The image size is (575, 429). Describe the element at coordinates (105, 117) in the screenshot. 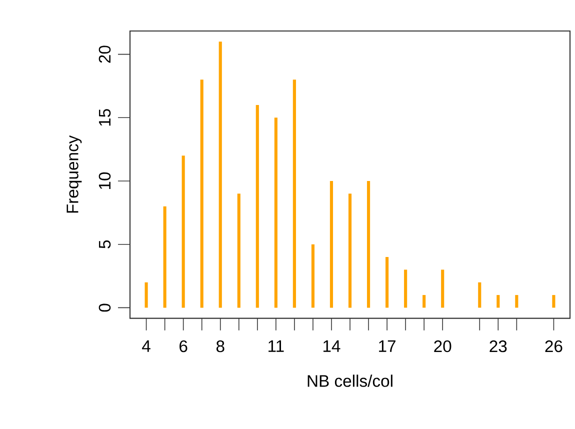

I see `y-tick-label: 15` at that location.